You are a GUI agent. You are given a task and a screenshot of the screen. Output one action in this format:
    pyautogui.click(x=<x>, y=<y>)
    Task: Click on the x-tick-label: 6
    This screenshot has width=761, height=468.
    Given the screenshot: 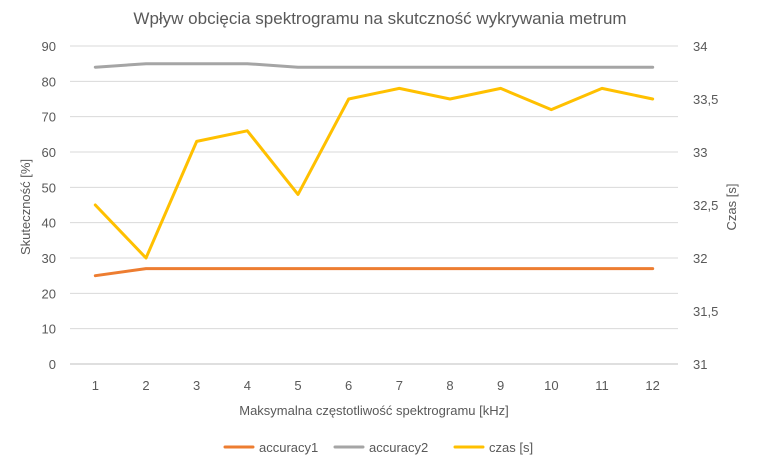 What is the action you would take?
    pyautogui.click(x=348, y=385)
    